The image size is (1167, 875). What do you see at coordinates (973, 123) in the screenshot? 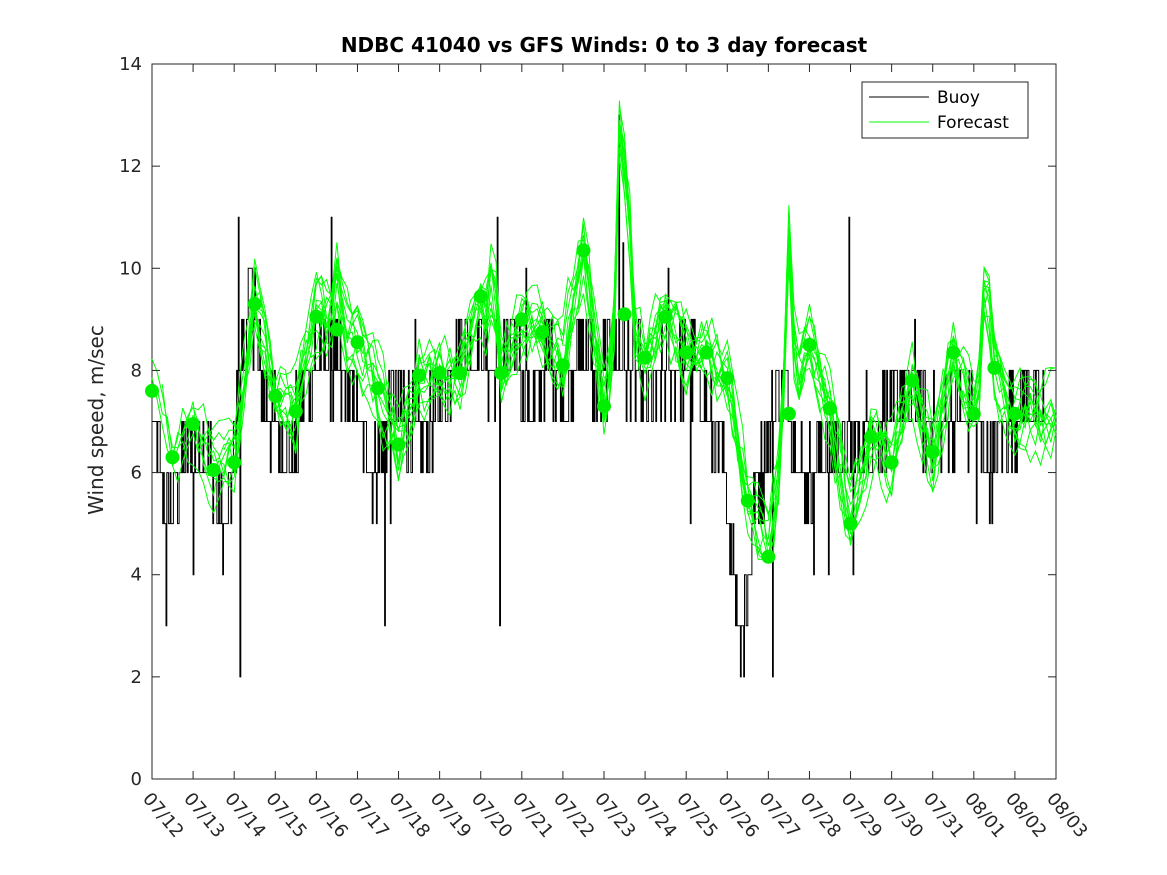
I see `legend-forecast-label: Forecast` at bounding box center [973, 123].